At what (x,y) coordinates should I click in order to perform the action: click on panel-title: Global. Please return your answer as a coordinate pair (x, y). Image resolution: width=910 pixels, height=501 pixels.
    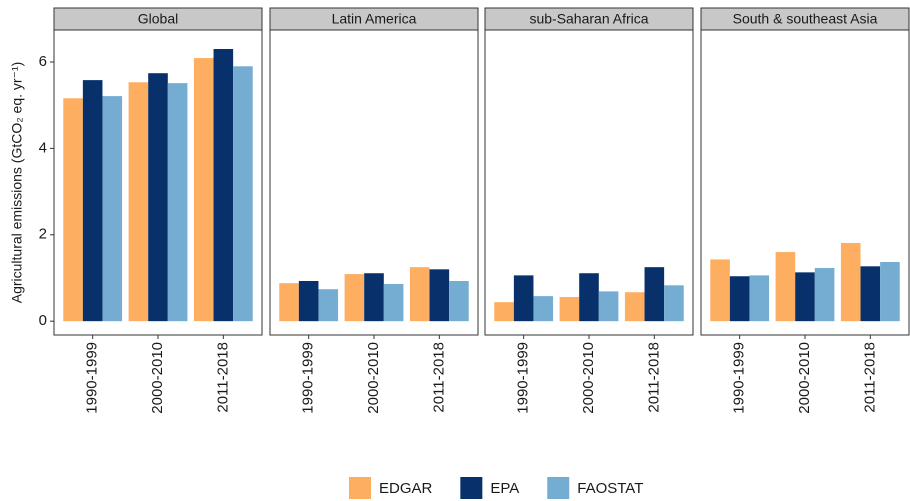
    Looking at the image, I should click on (158, 19).